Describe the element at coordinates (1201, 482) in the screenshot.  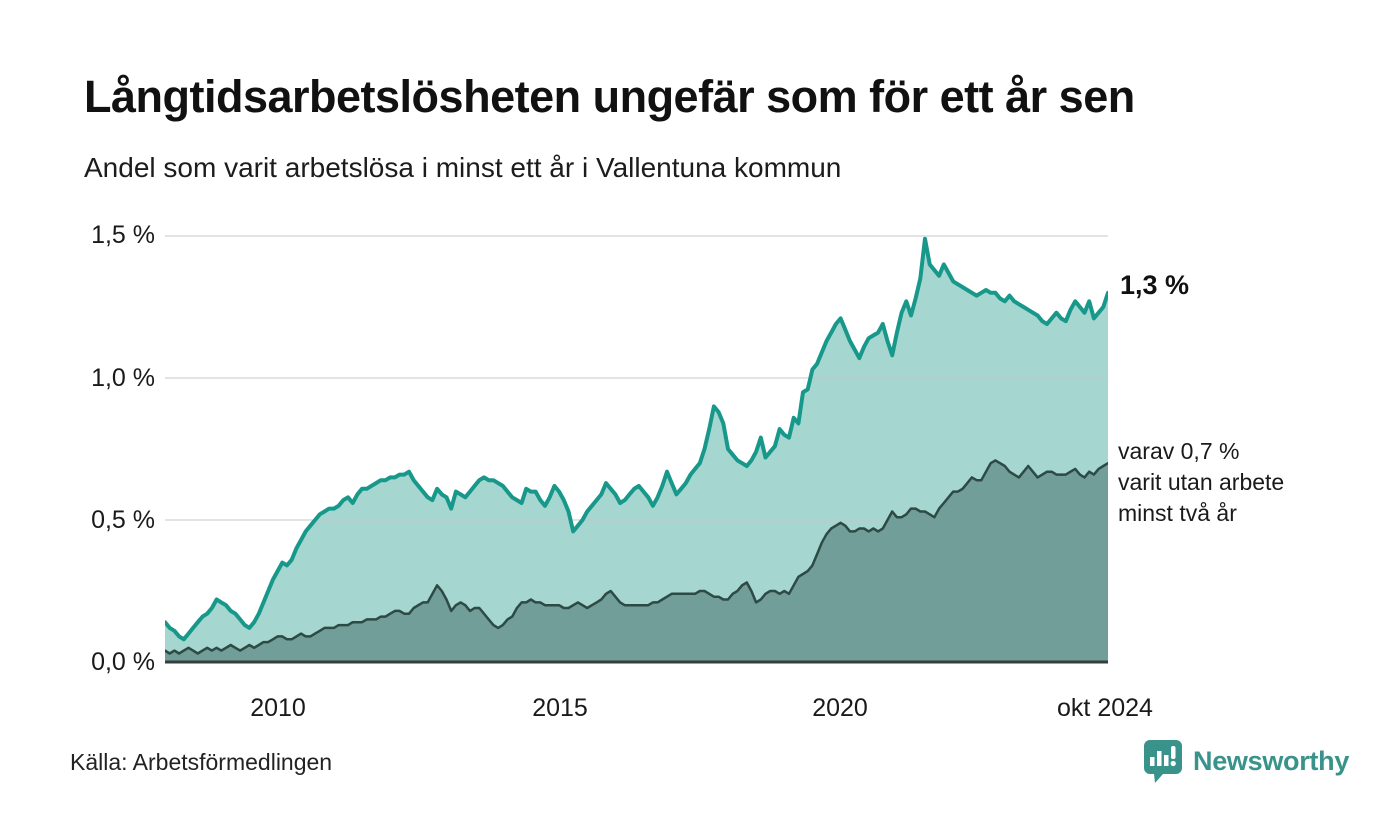
I see `secondary-annotation-line-2: varit utan arbete` at that location.